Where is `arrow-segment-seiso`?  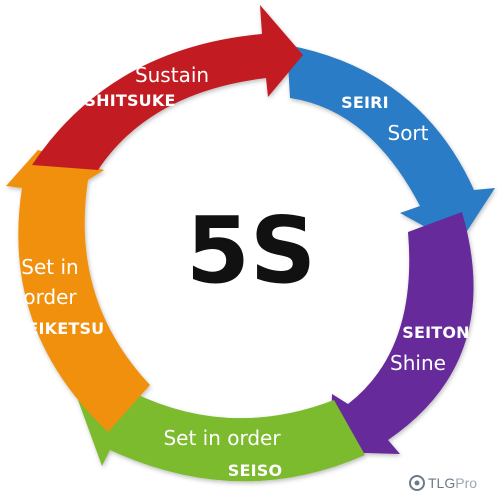 arrow-segment-seiso is located at coordinates (221, 427).